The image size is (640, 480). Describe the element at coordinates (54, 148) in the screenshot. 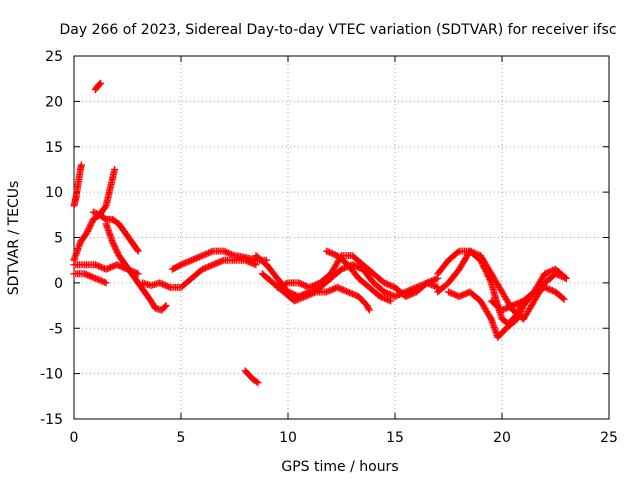

I see `y-tick-label: 15` at that location.